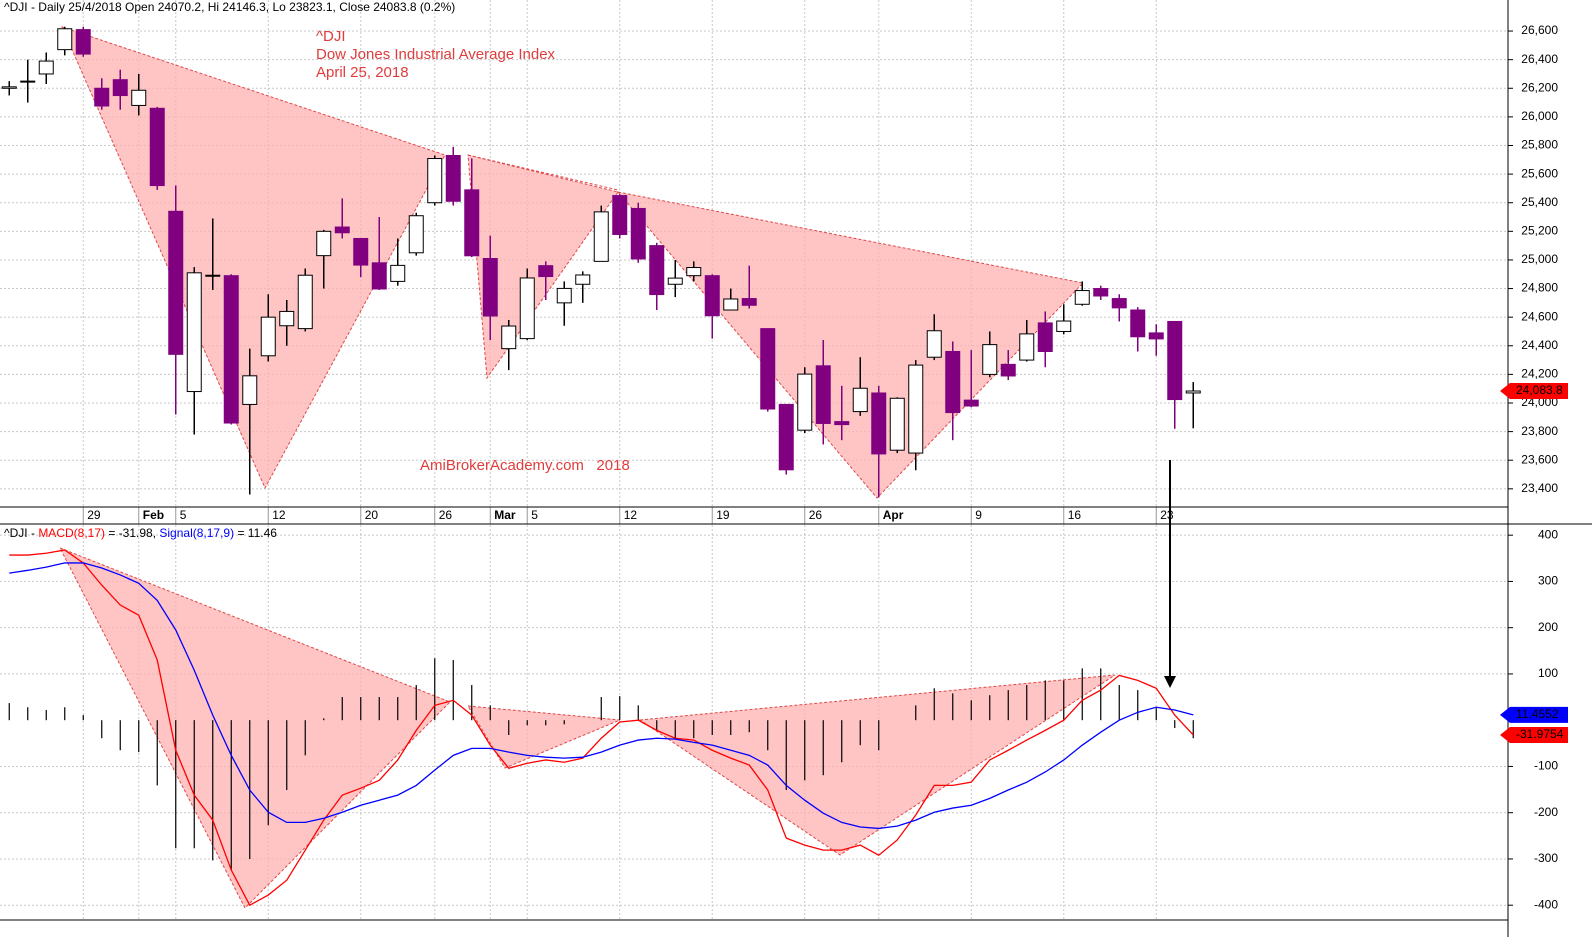  What do you see at coordinates (1539, 202) in the screenshot?
I see `y-tick-label: 25,400` at bounding box center [1539, 202].